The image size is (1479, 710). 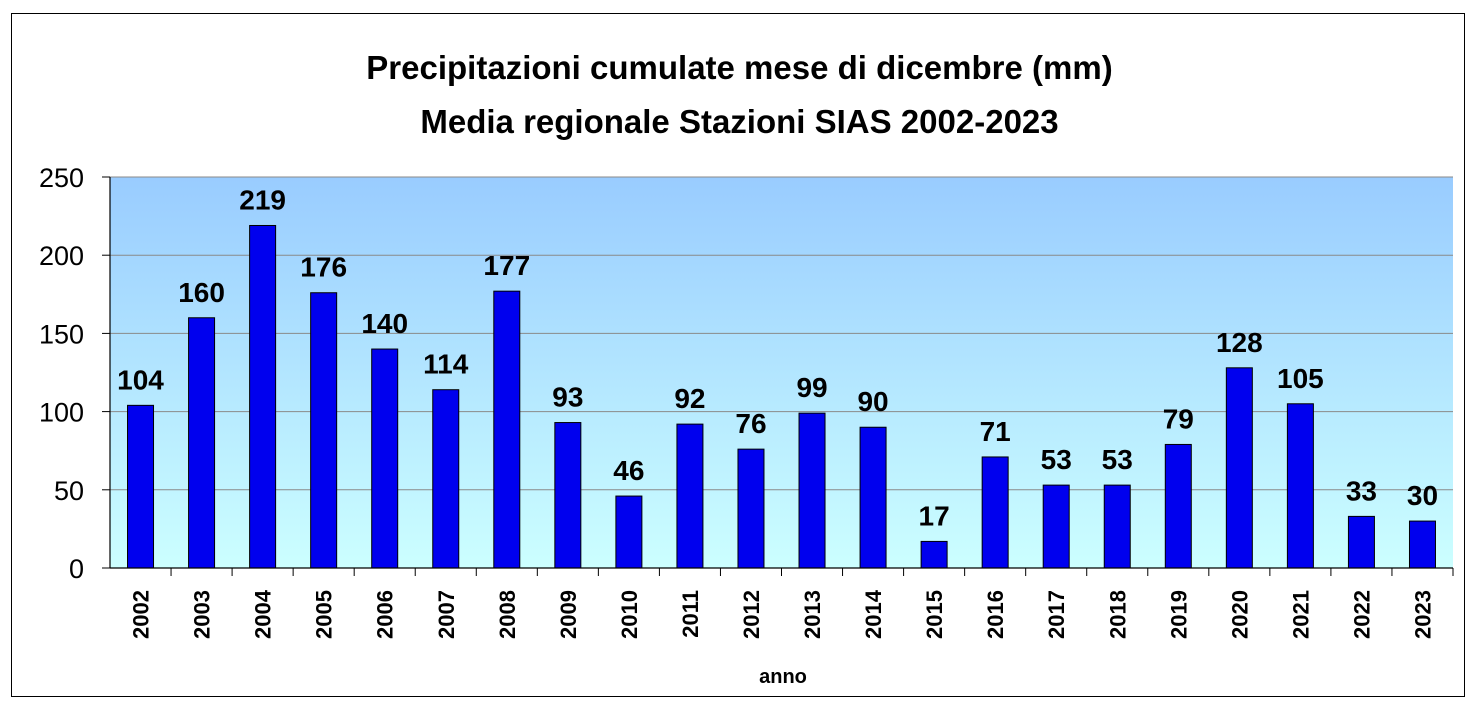 I want to click on x-tick-label: 2020, so click(x=1239, y=614).